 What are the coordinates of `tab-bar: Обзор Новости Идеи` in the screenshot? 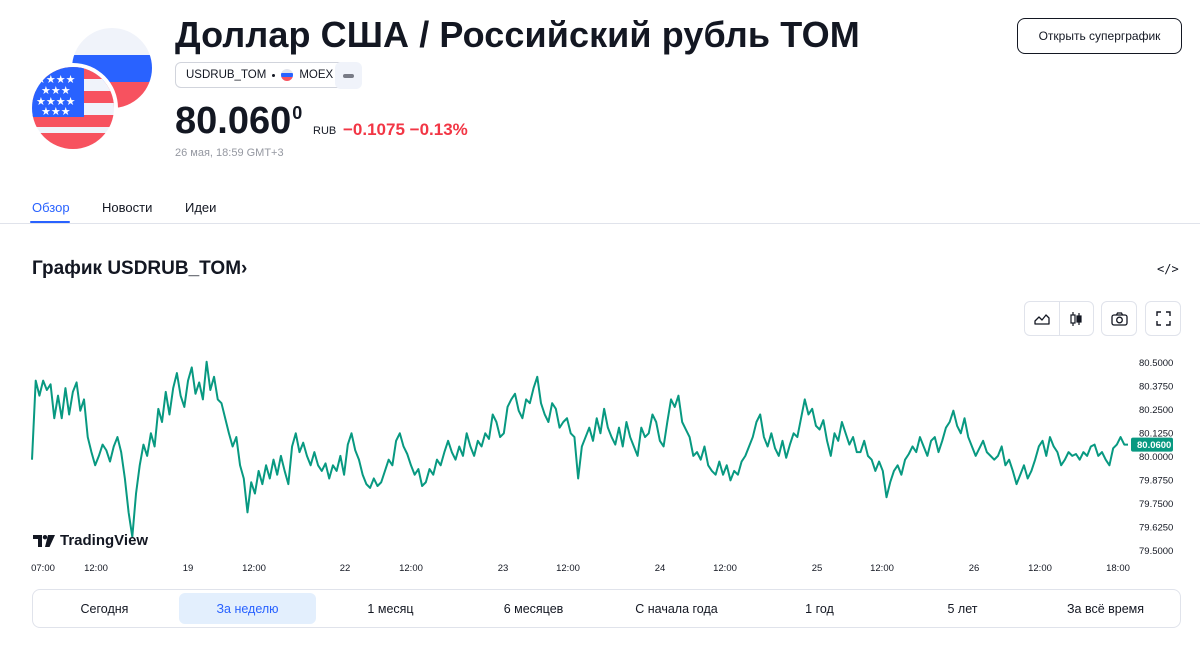 It's located at (600, 207).